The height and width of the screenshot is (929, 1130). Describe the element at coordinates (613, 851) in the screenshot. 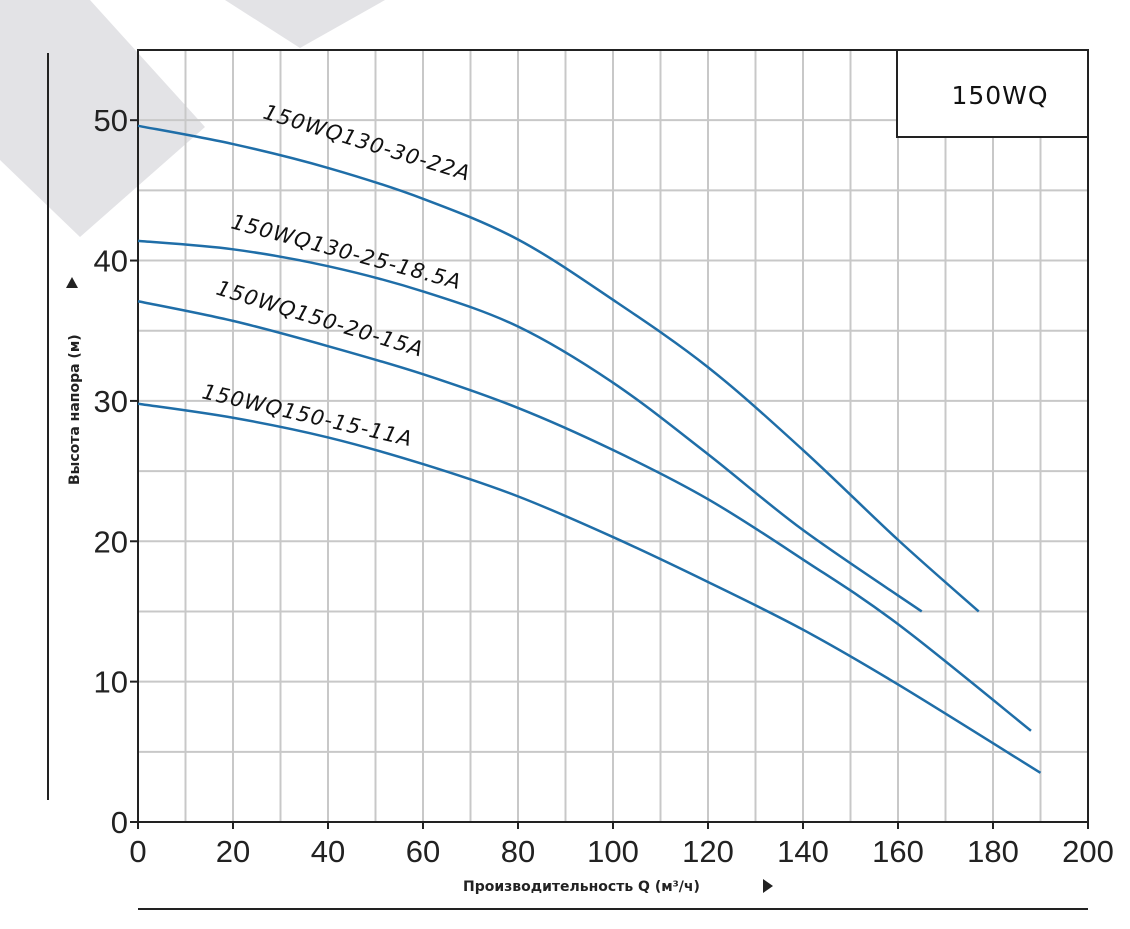

I see `x-tick-label: 100` at that location.